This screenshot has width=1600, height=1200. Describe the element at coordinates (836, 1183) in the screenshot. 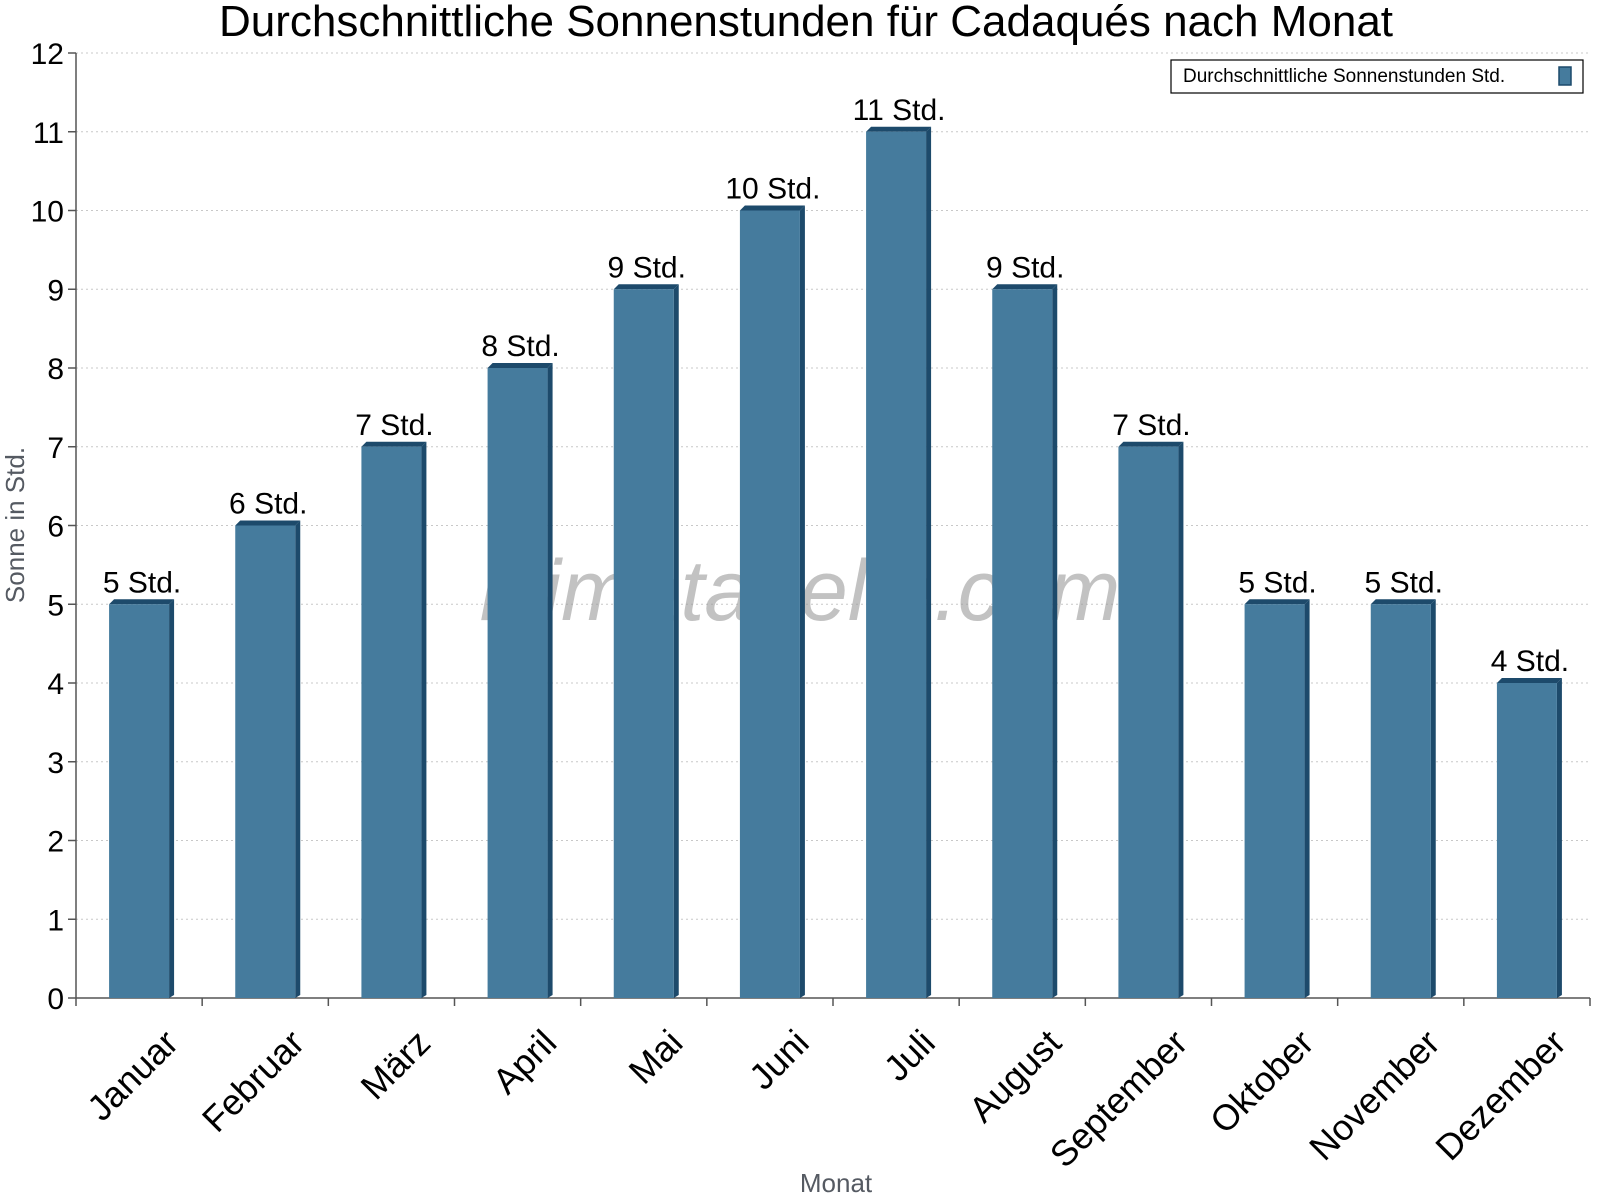

I see `x-axis-title: Monat` at that location.